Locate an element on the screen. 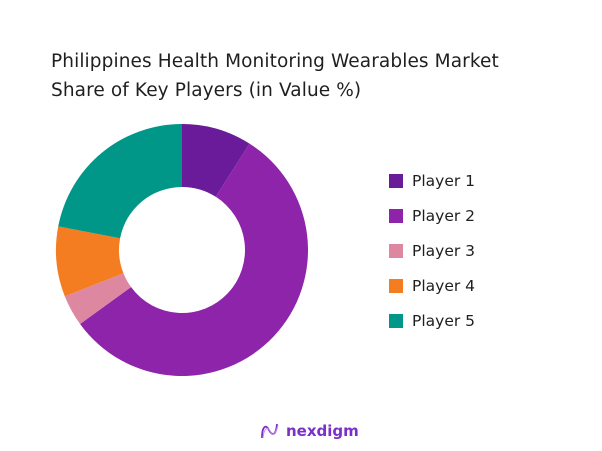  chart-title-line-2: Share of Key Players (in Value %) is located at coordinates (206, 90).